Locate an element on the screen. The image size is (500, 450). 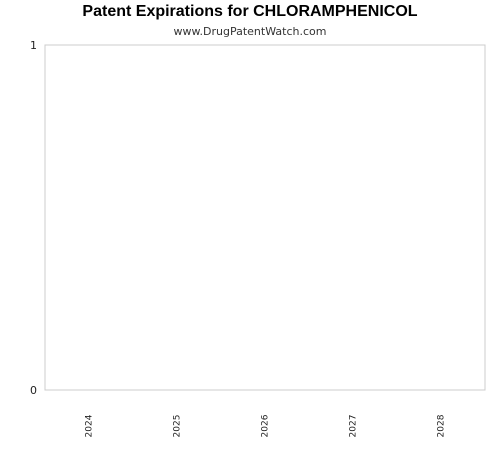
x-tick-label: 2028 is located at coordinates (442, 425).